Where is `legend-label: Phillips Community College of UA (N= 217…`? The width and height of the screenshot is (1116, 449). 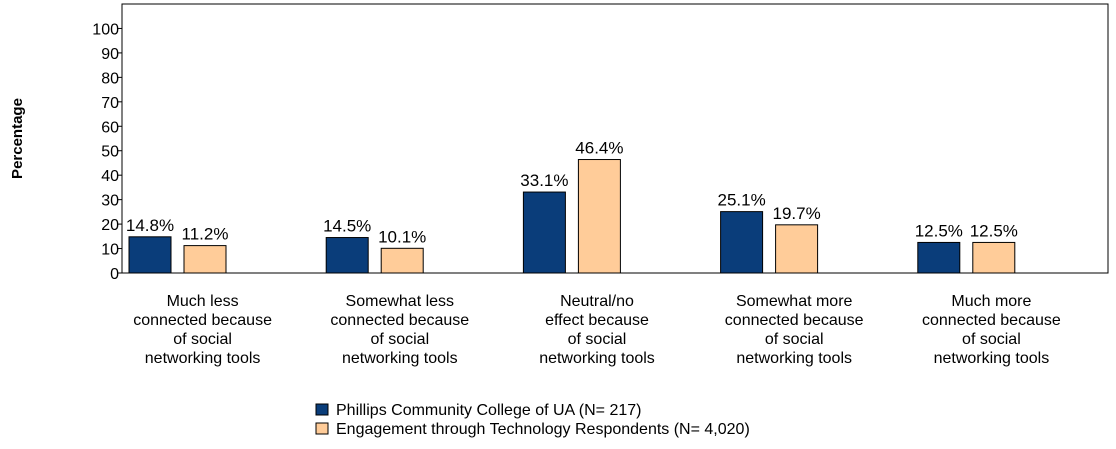
legend-label: Phillips Community College of UA (N= 217… is located at coordinates (488, 410).